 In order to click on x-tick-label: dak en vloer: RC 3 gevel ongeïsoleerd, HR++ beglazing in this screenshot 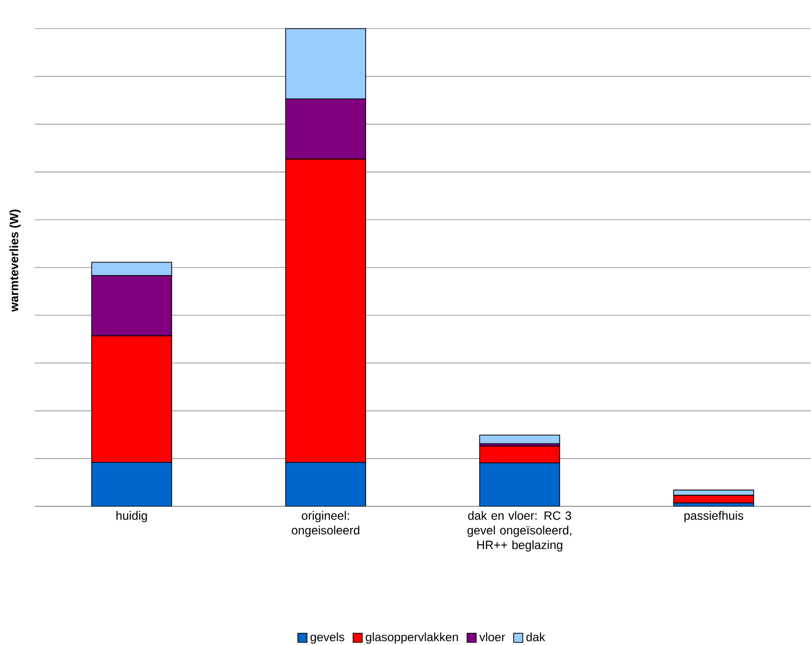, I will do `click(519, 531)`.